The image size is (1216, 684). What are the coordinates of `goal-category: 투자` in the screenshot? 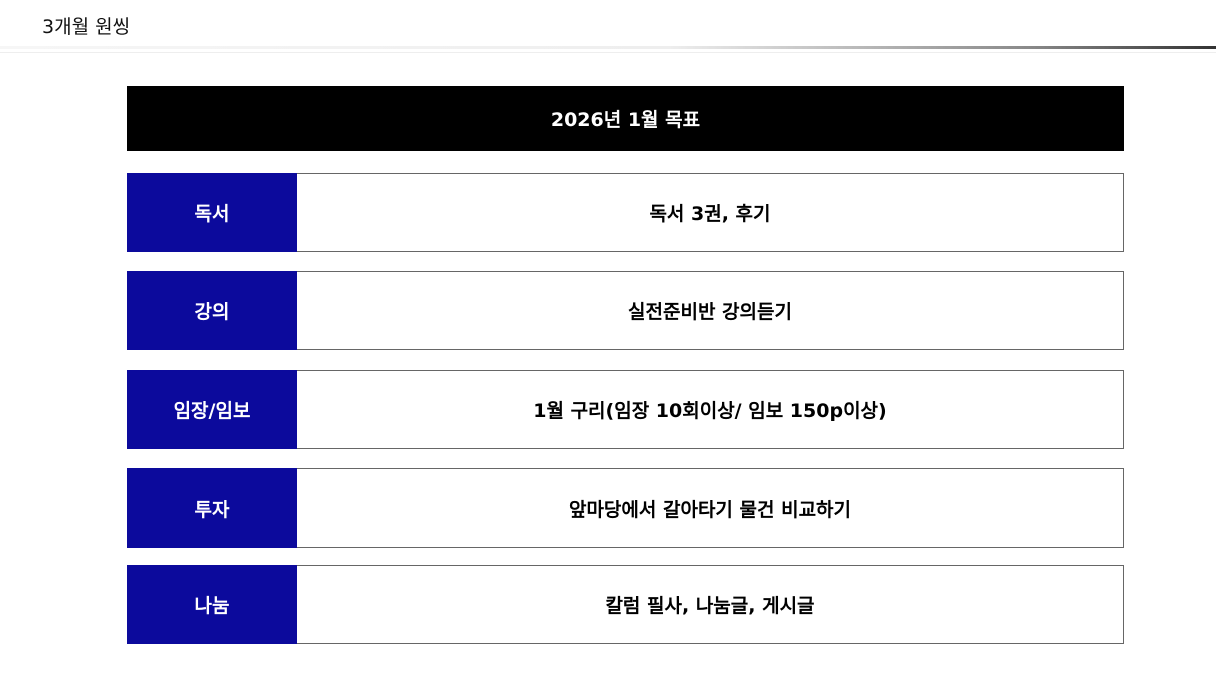 It's located at (212, 508).